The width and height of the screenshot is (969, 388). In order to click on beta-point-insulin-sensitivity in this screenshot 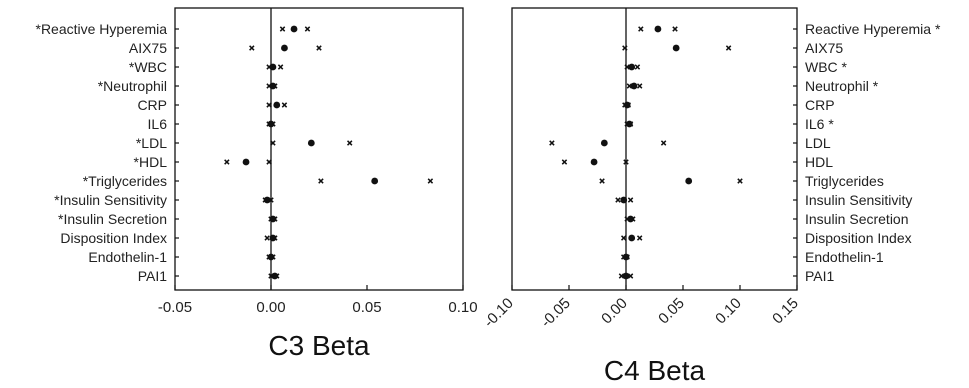, I will do `click(624, 200)`.